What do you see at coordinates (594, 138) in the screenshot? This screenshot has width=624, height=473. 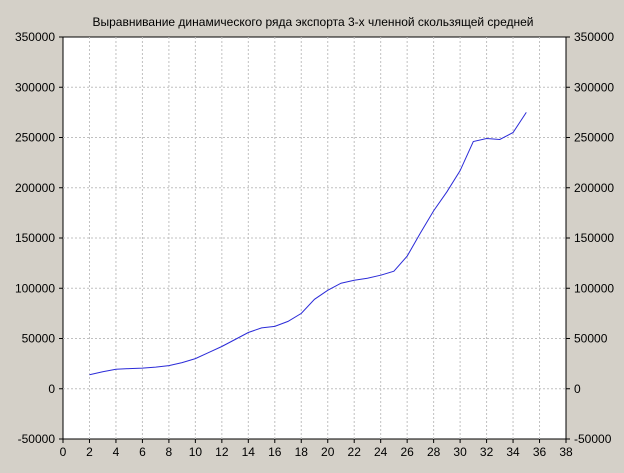 I see `y-tick-label-right: 250000` at bounding box center [594, 138].